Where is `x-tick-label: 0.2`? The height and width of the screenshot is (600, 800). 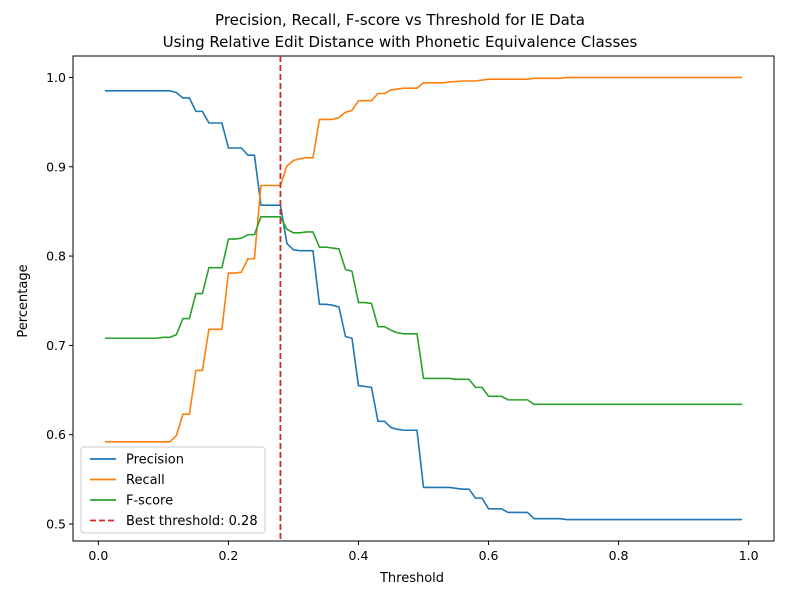 x-tick-label: 0.2 is located at coordinates (228, 555).